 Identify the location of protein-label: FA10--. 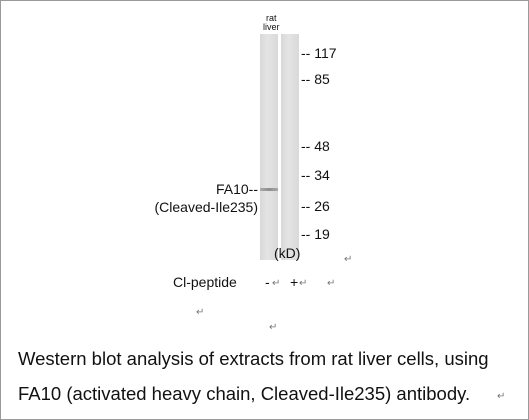
(236, 189).